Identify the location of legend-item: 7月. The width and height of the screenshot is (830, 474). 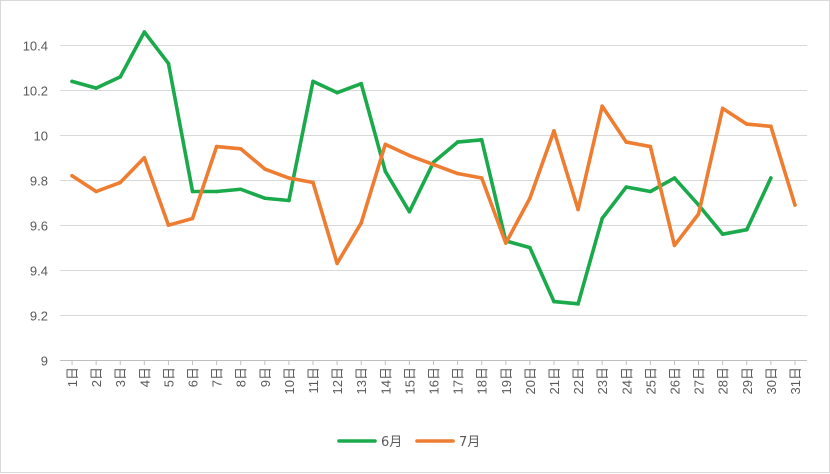
(447, 442).